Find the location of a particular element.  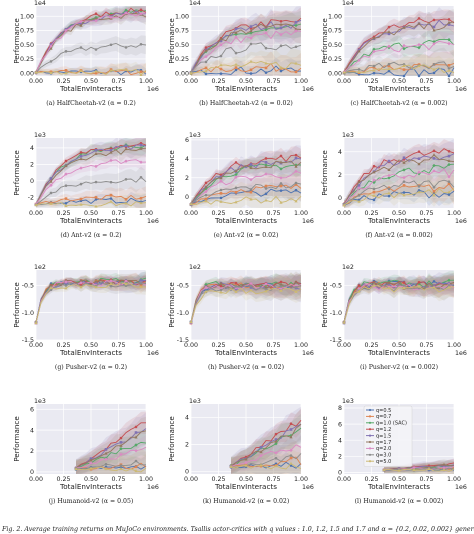

legend-label: q=1.2 is located at coordinates (383, 430).